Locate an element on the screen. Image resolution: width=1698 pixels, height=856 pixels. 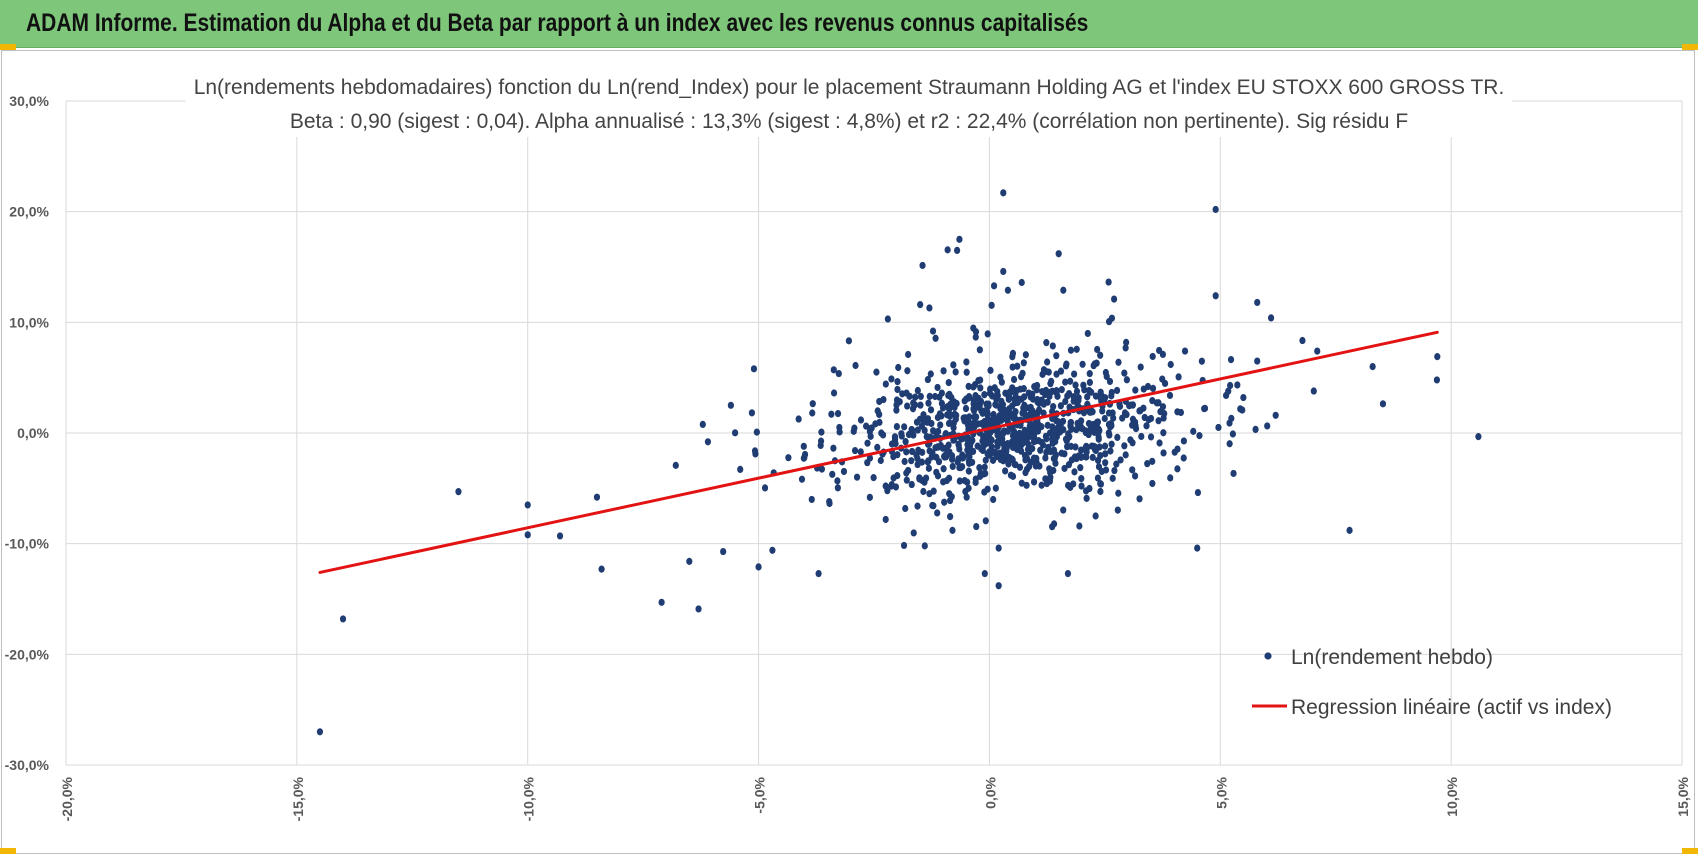
y-axis-tick-labels: 30,0% 20,0% 10,0% 0,0% -10,0% -20,0% -30,0% is located at coordinates (27, 433).